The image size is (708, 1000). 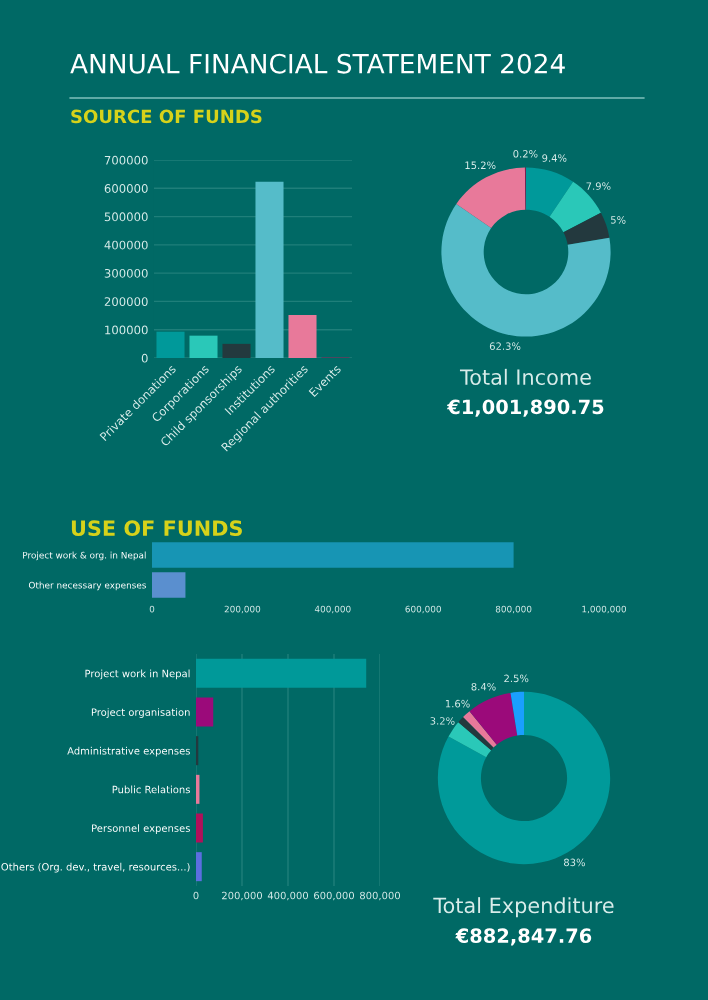 I want to click on chart-title: USE OF FUNDS, so click(x=156, y=528).